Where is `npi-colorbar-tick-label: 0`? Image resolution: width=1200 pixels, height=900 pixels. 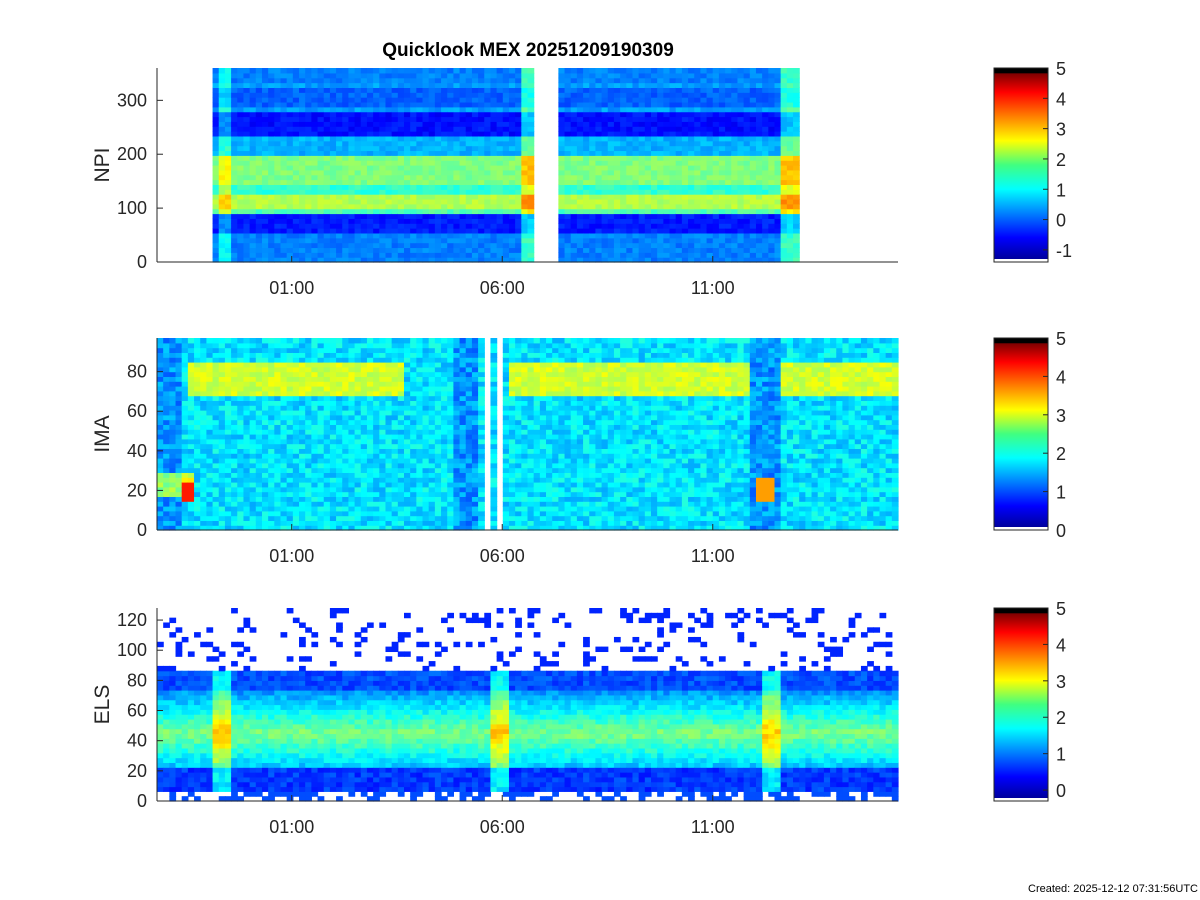
npi-colorbar-tick-label: 0 is located at coordinates (1061, 221).